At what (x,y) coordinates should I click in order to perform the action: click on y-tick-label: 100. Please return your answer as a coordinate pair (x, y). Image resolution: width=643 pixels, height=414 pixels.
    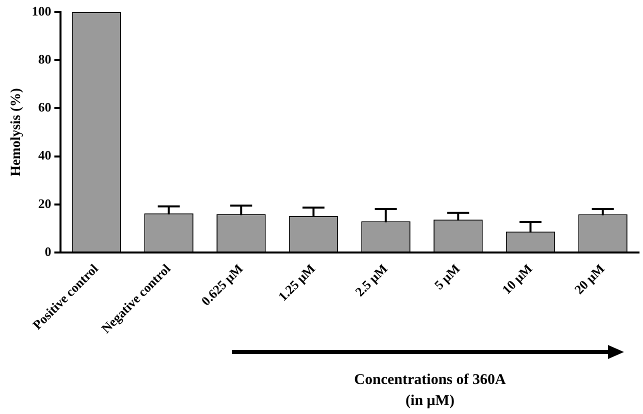
    Looking at the image, I should click on (42, 10).